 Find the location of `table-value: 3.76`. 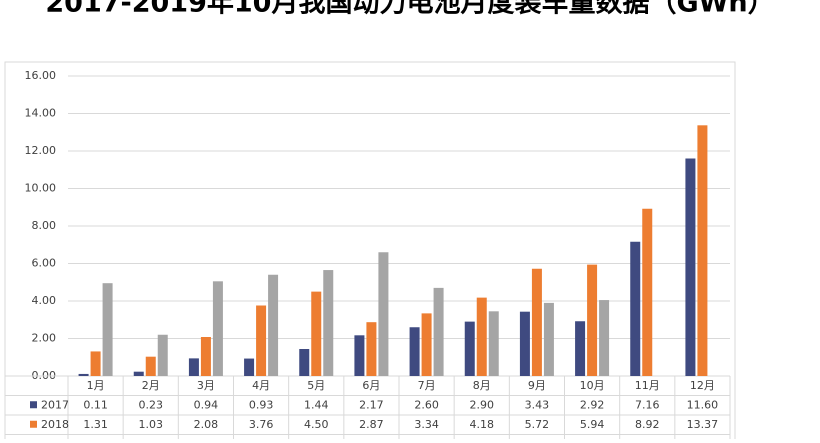

table-value: 3.76 is located at coordinates (261, 424).